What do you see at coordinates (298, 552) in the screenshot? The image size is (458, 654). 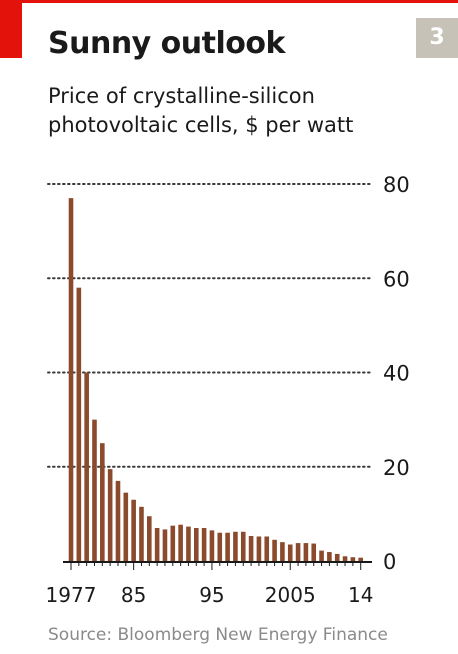 I see `bar-2006` at bounding box center [298, 552].